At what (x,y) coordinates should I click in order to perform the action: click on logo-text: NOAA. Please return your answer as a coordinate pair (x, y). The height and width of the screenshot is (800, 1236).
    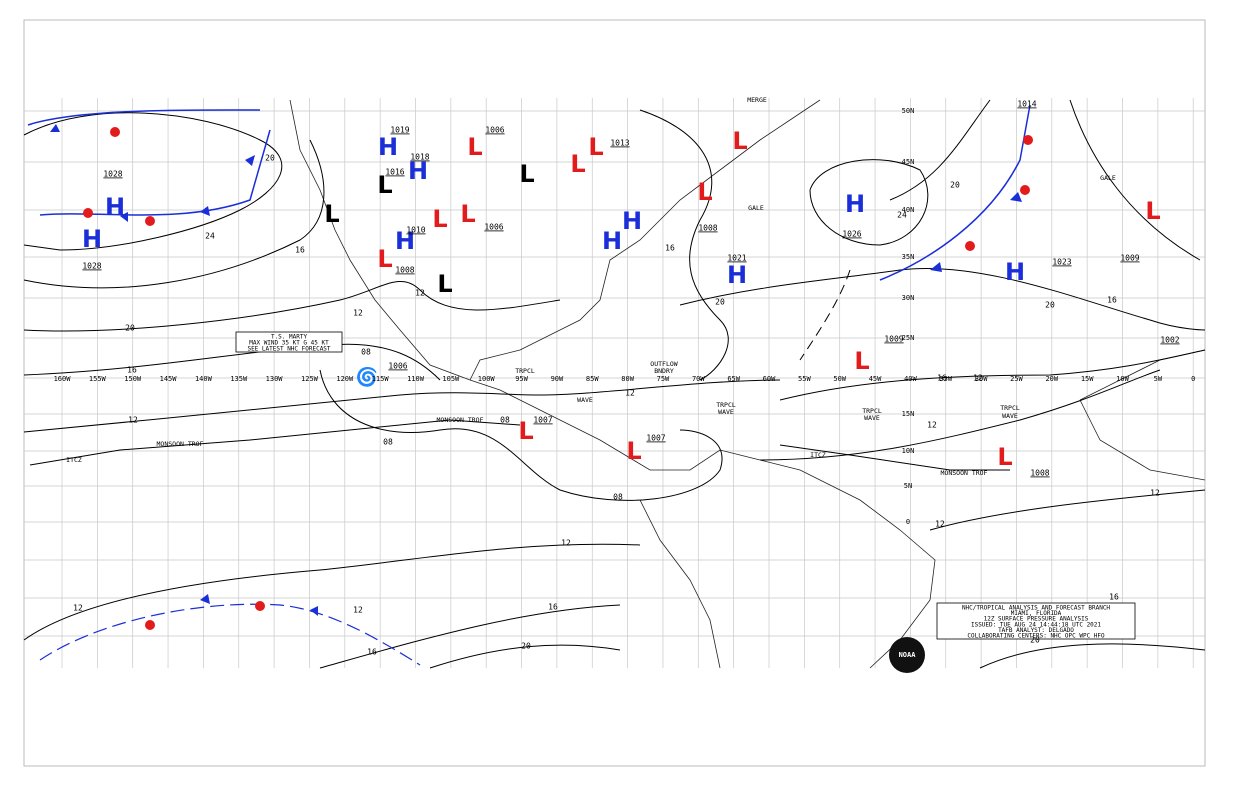
    Looking at the image, I should click on (908, 655).